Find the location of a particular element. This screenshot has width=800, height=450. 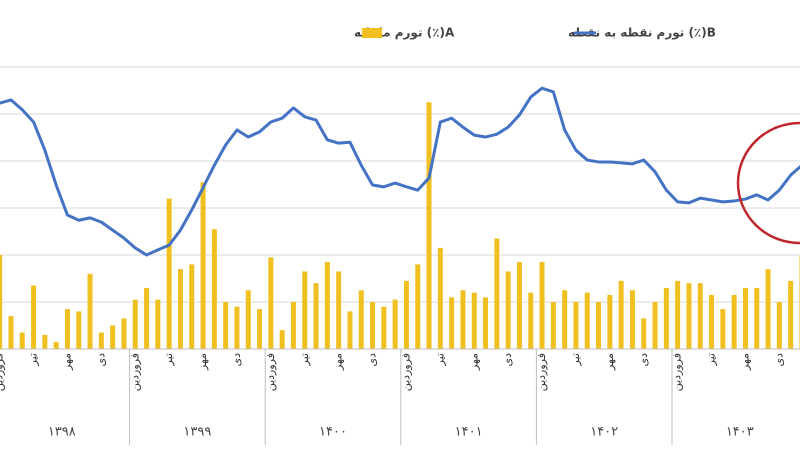

year-label: ۱۳۹۸ is located at coordinates (62, 432).